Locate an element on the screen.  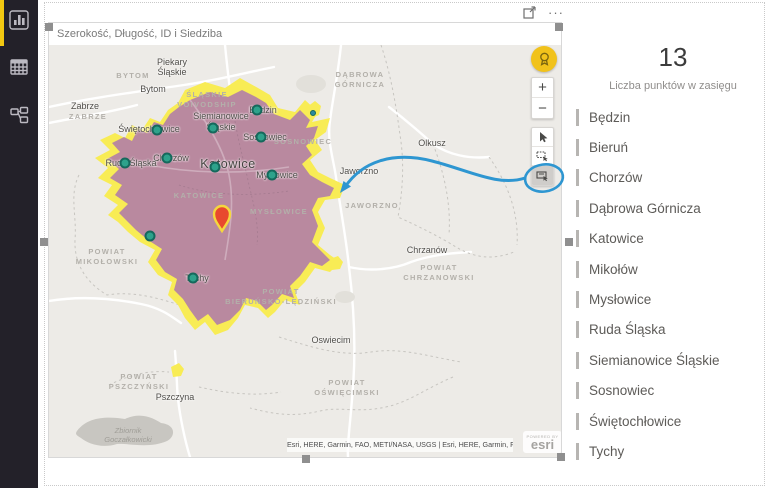
cursor-tool-button is located at coordinates (542, 137).